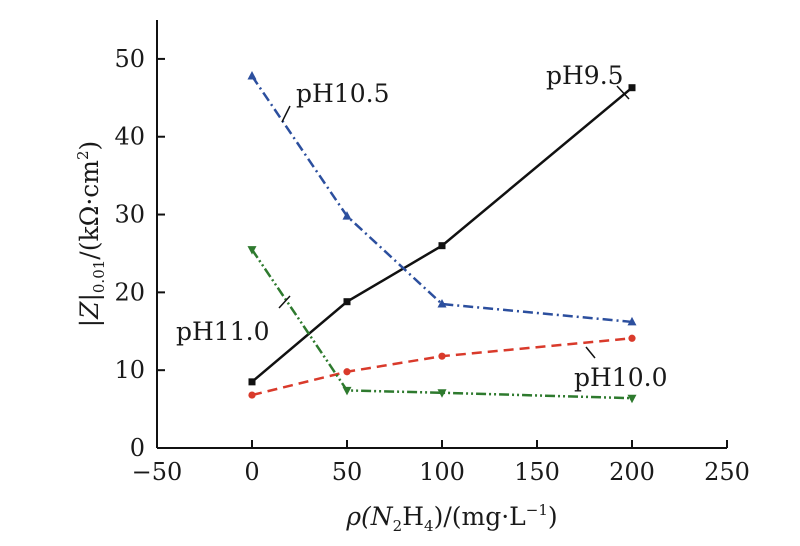 The height and width of the screenshot is (546, 800). I want to click on y-tick-label: 20, so click(129, 292).